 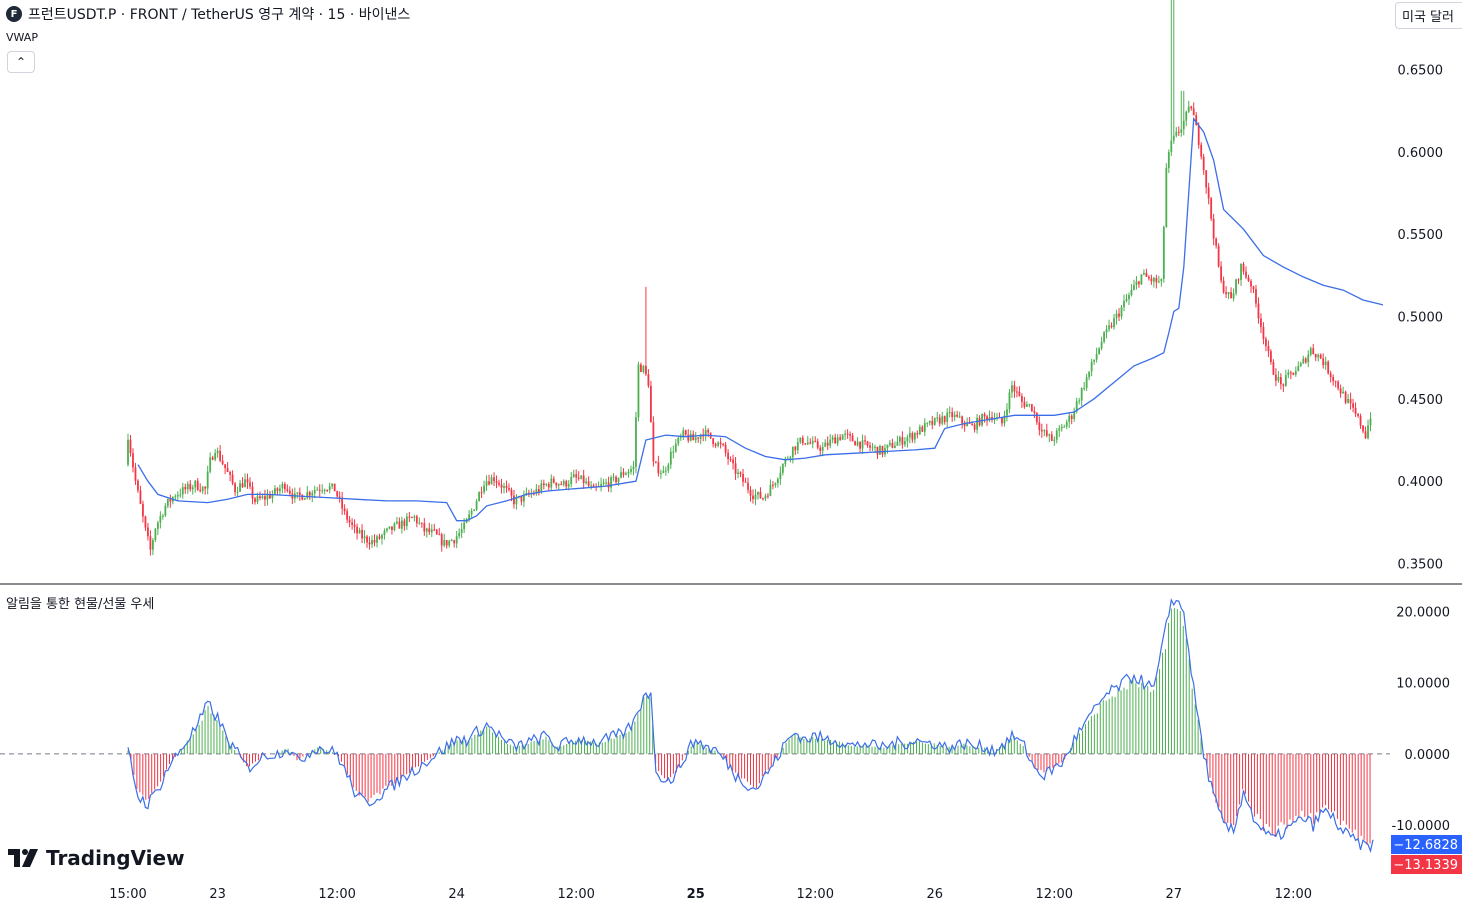 I want to click on indicator-tick-label: 0.0000, so click(x=1428, y=755).